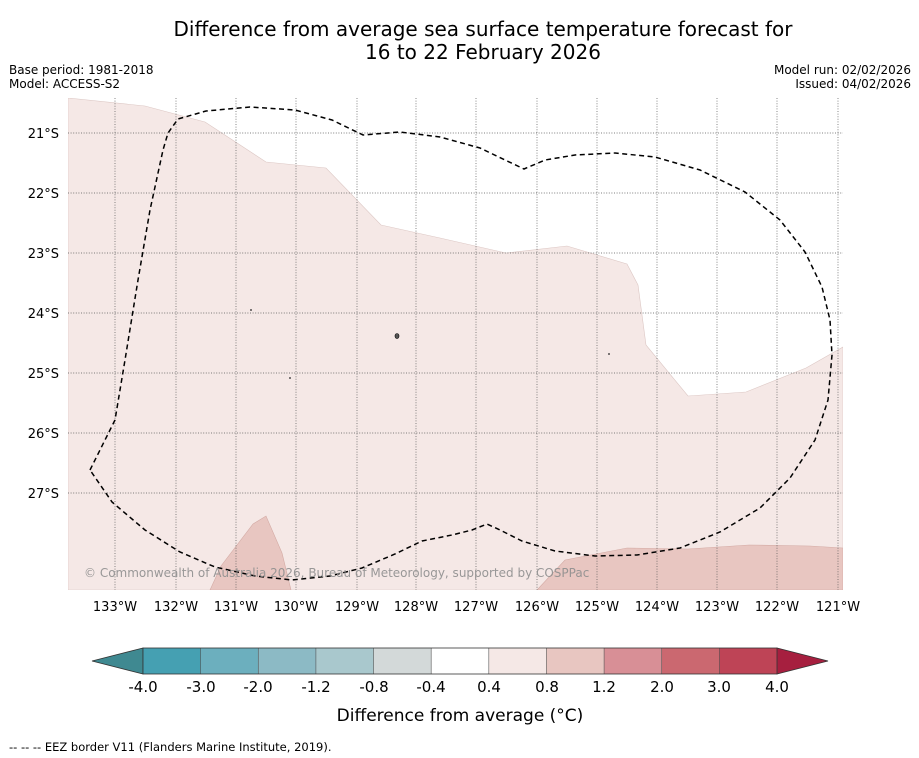  Describe the element at coordinates (416, 607) in the screenshot. I see `lon-label: 128°W` at that location.